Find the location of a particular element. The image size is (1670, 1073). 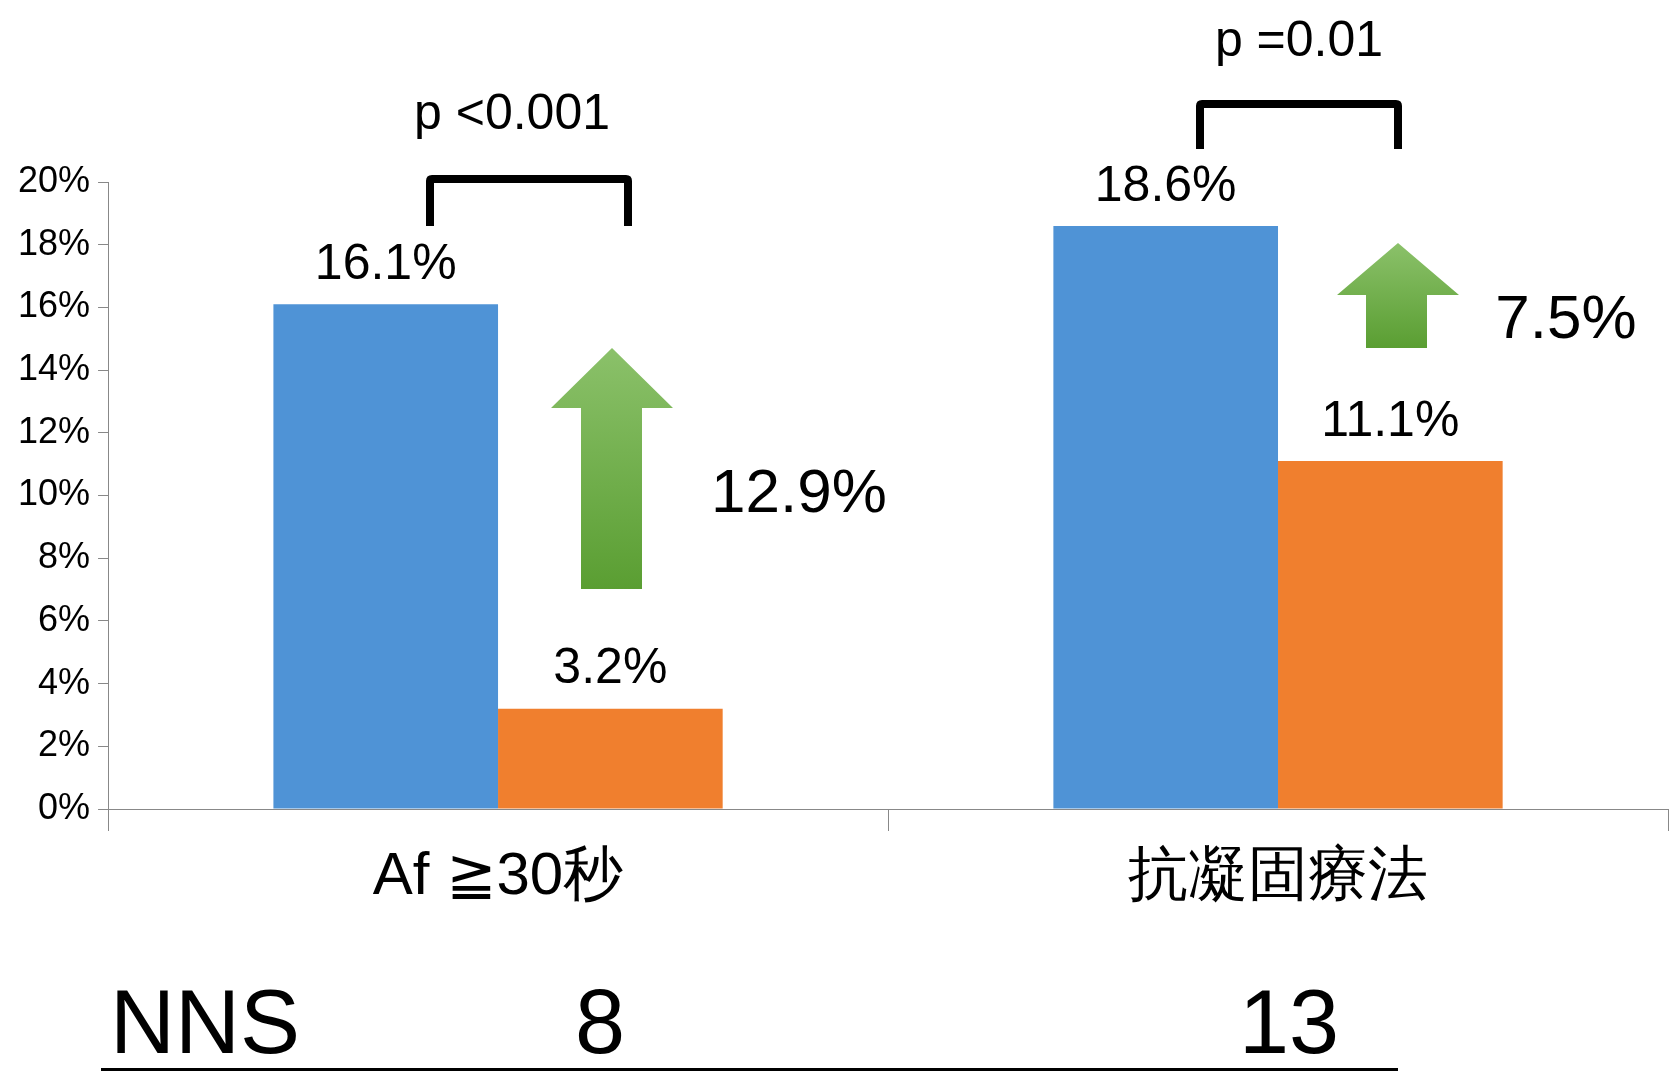

y-tick-label: 8% is located at coordinates (64, 556).